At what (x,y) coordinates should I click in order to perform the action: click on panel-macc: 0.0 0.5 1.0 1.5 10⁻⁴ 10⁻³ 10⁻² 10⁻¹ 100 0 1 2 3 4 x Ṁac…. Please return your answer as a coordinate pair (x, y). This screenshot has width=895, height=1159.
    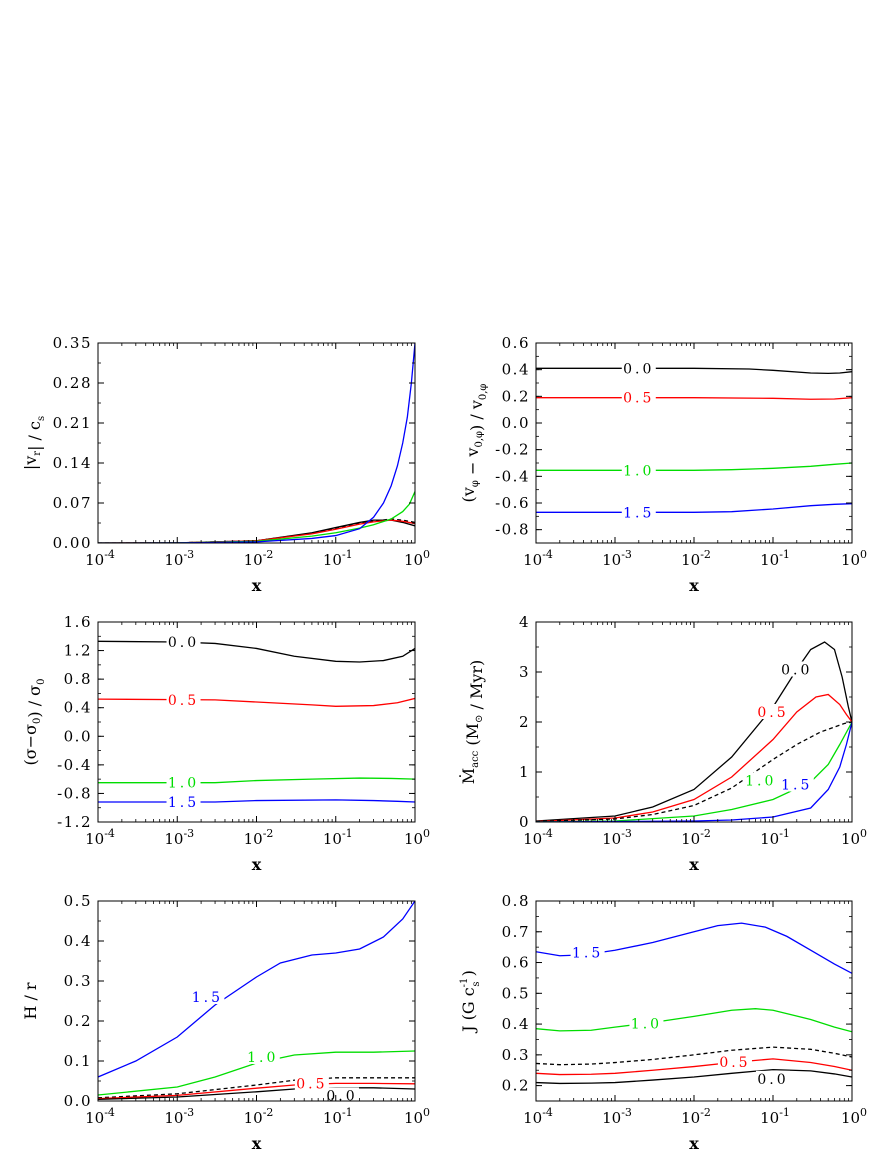
    Looking at the image, I should click on (662, 743).